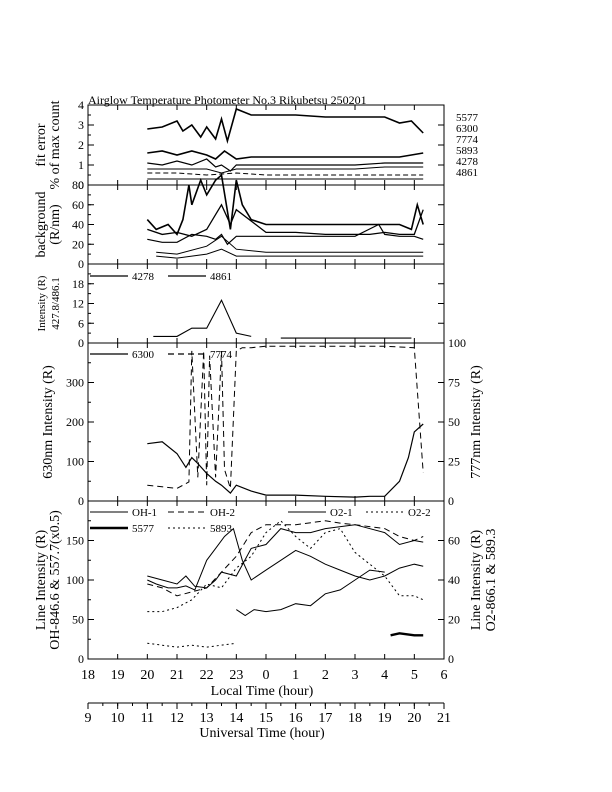  What do you see at coordinates (78, 225) in the screenshot?
I see `y-tick-label: 40` at bounding box center [78, 225].